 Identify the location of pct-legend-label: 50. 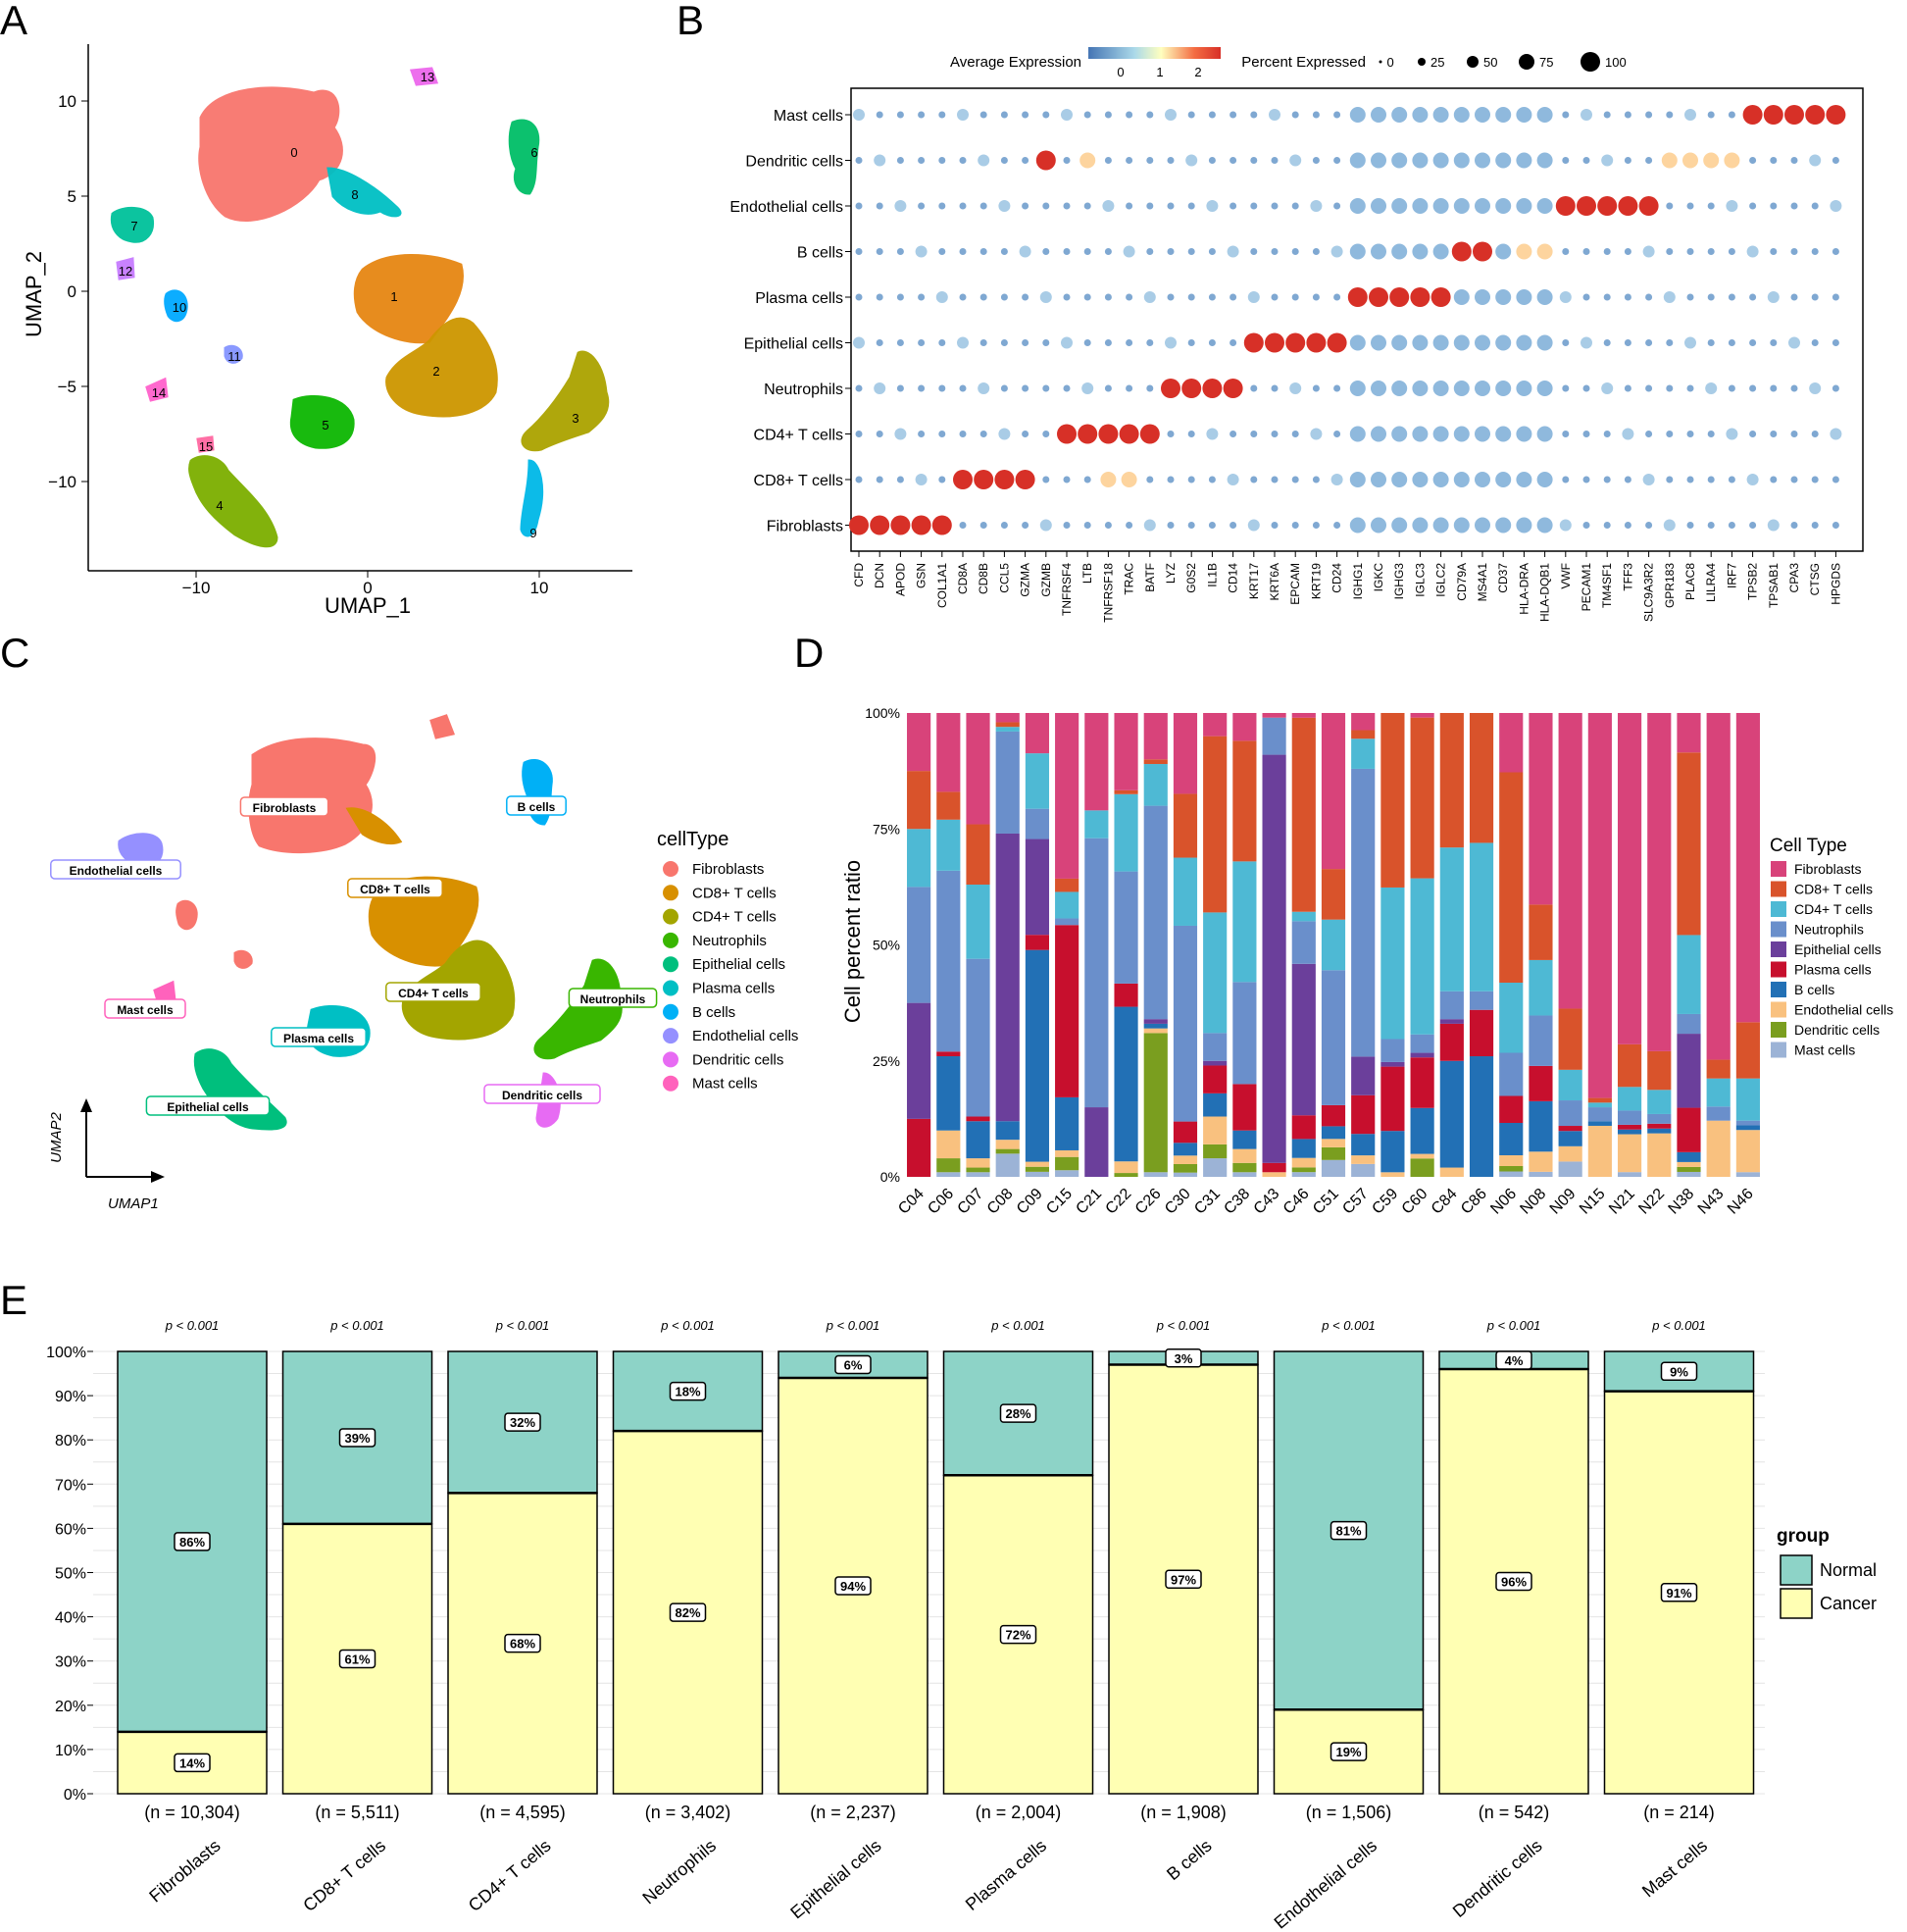
(1490, 63).